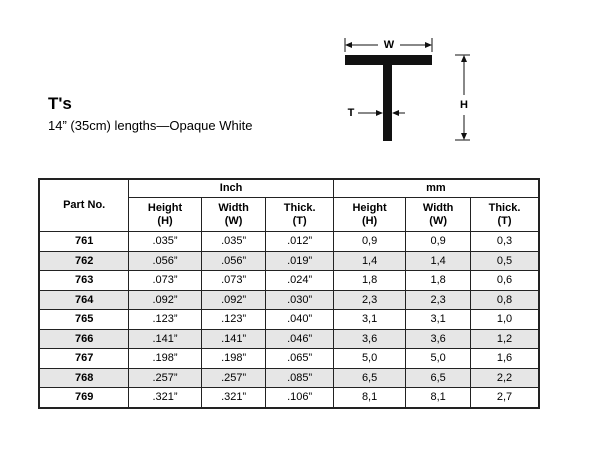 The width and height of the screenshot is (600, 450). I want to click on cell: 0,5, so click(504, 260).